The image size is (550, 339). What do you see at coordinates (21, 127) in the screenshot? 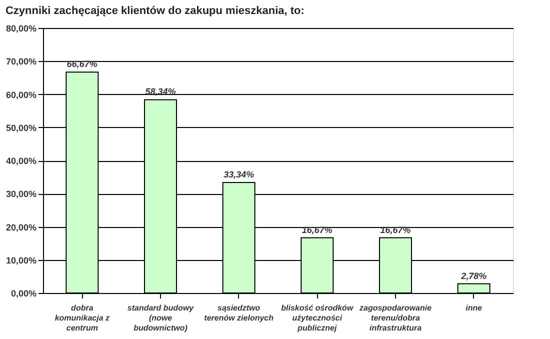
I see `y-tick-label: 50,00%` at bounding box center [21, 127].